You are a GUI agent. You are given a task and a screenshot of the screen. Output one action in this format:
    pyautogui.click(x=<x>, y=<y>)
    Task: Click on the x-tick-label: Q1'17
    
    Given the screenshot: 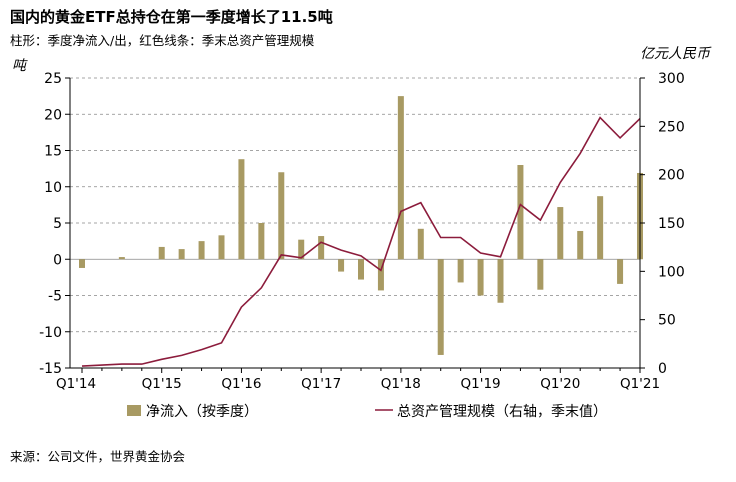 What is the action you would take?
    pyautogui.click(x=321, y=384)
    